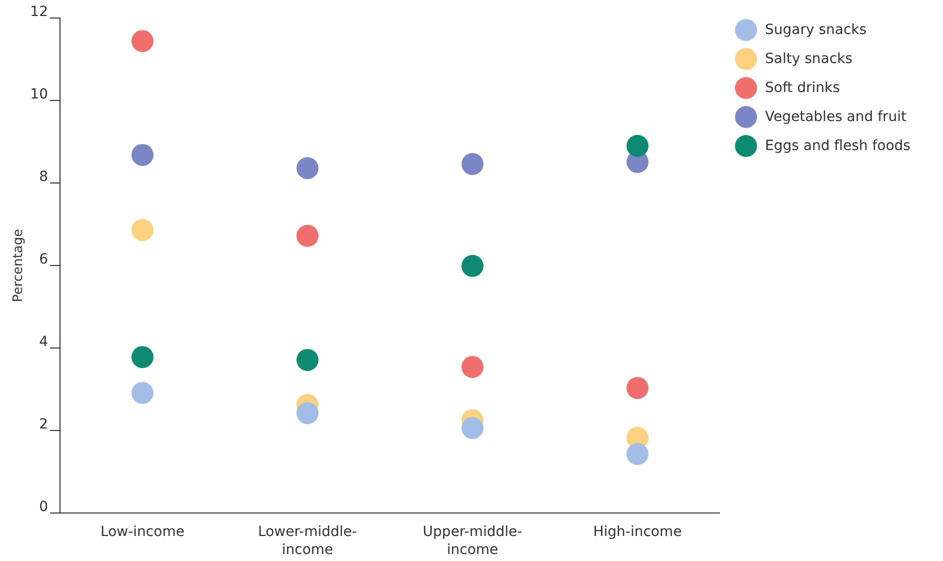  Describe the element at coordinates (307, 541) in the screenshot. I see `x-tick-label: Lower-middle-income` at that location.